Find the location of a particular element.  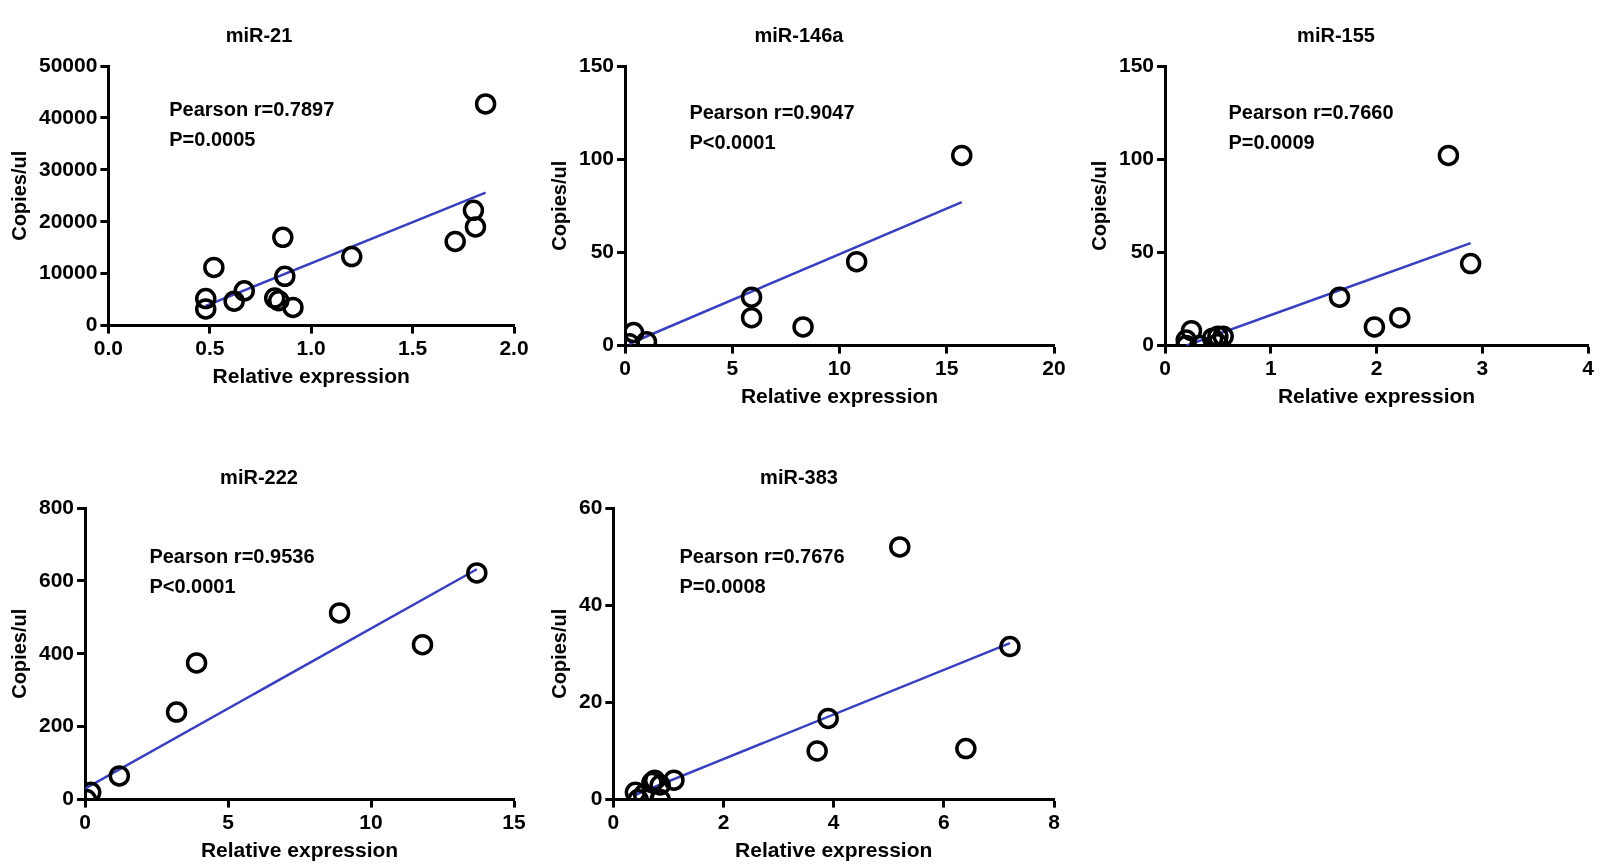

annotation: P=0.0005 is located at coordinates (212, 138).